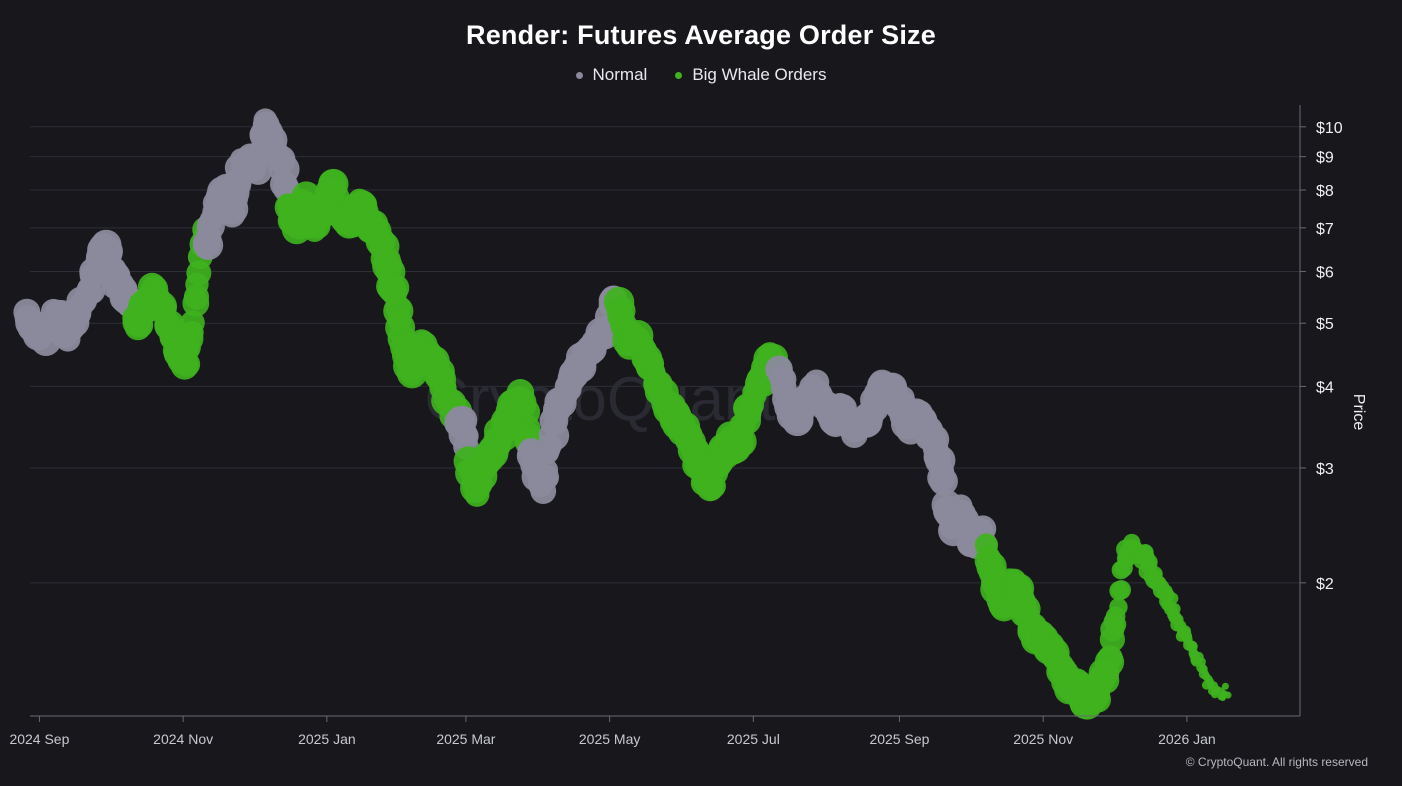  Describe the element at coordinates (1329, 128) in the screenshot. I see `y-tick-label: $10` at that location.